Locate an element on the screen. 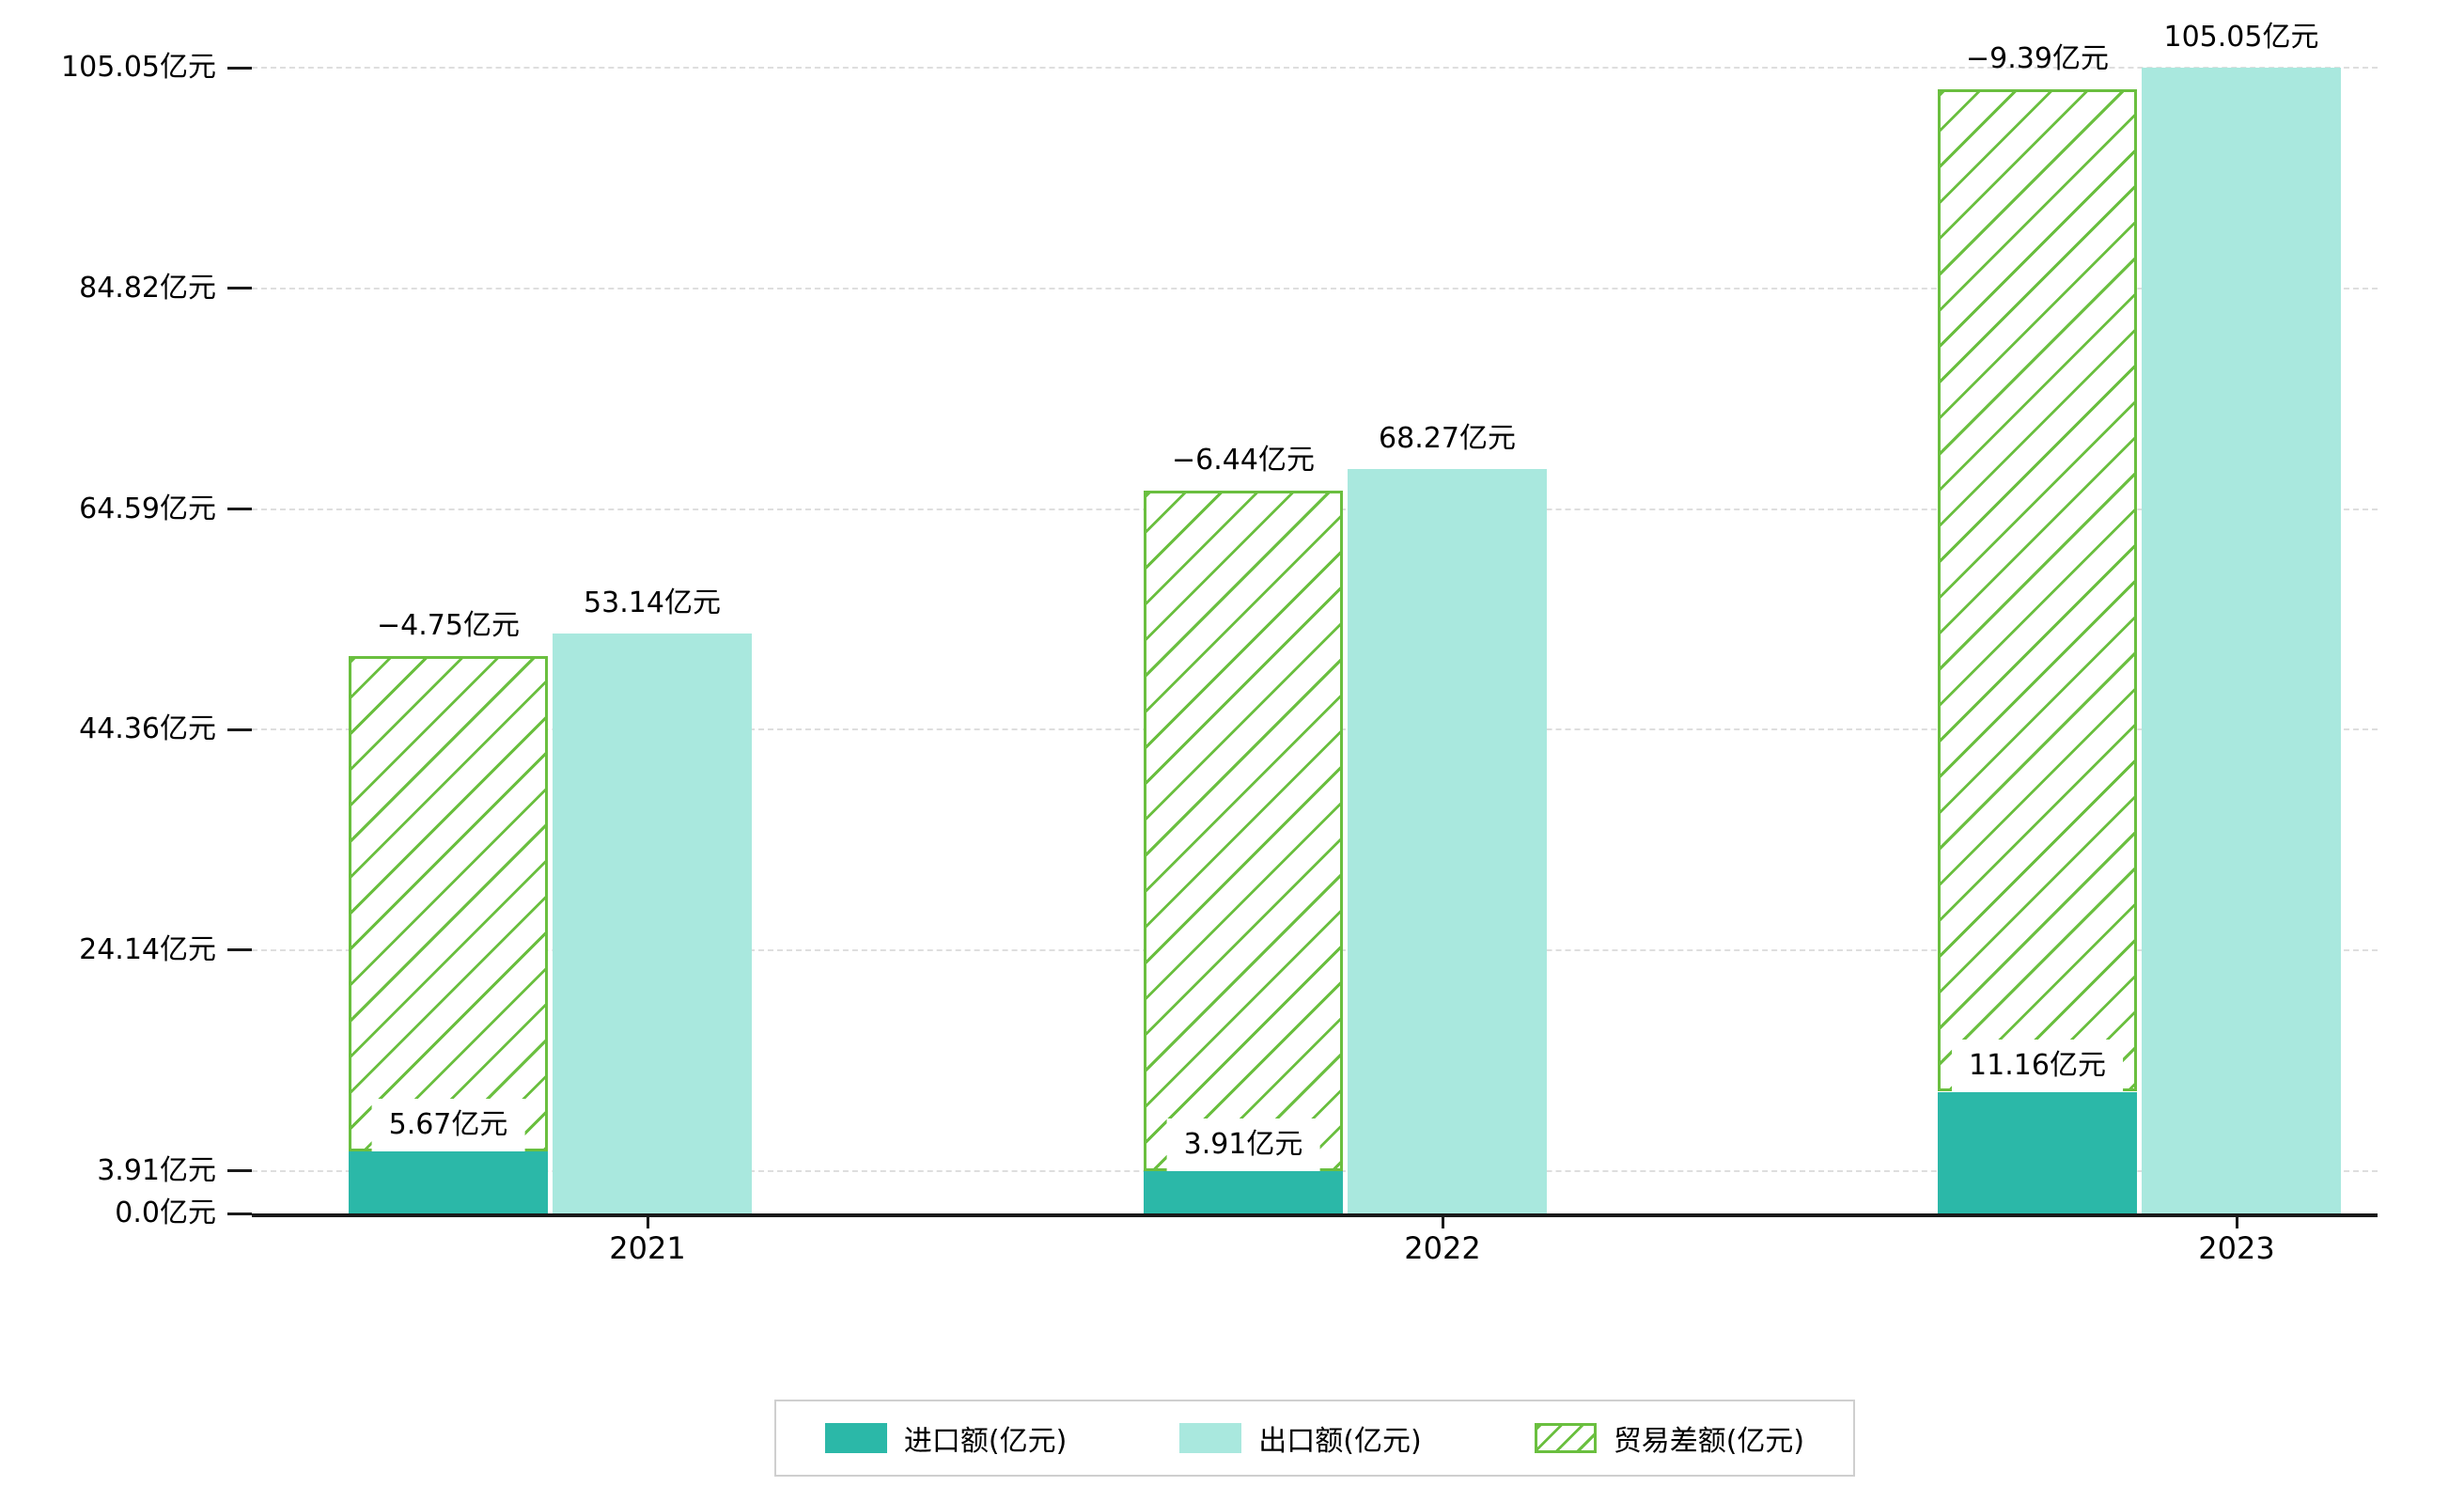 Image resolution: width=2464 pixels, height=1502 pixels. import-swatch-icon is located at coordinates (855, 1438).